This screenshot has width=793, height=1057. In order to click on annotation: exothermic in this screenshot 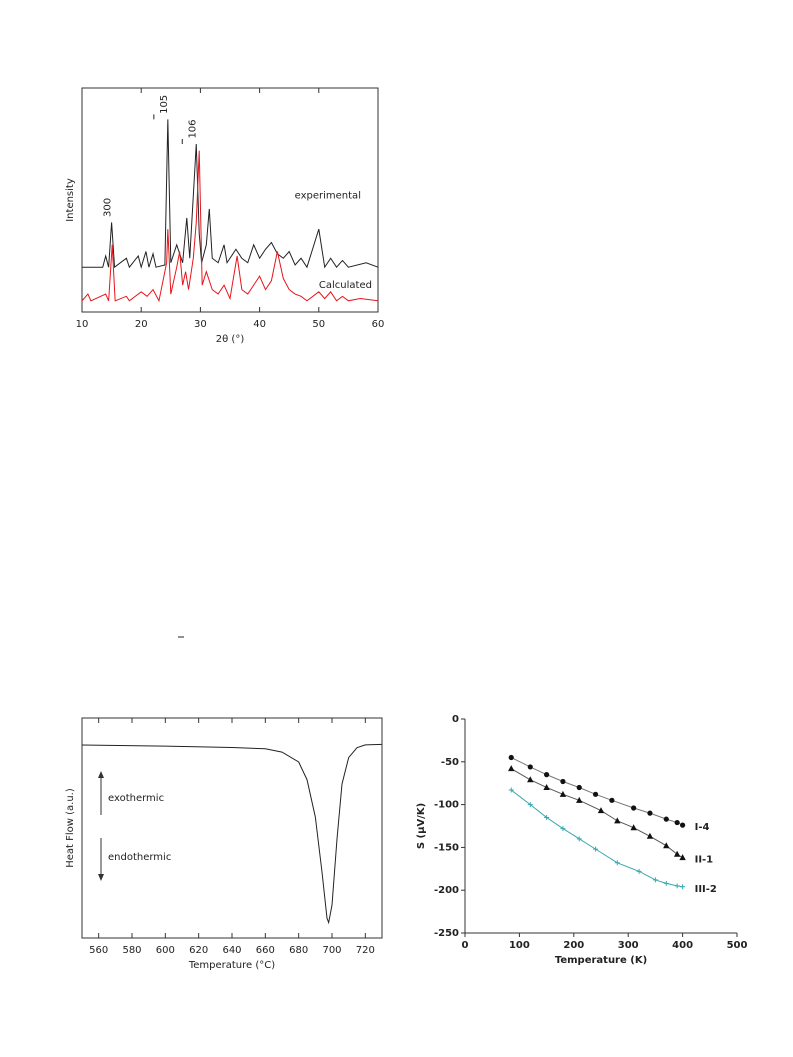, I will do `click(136, 798)`.